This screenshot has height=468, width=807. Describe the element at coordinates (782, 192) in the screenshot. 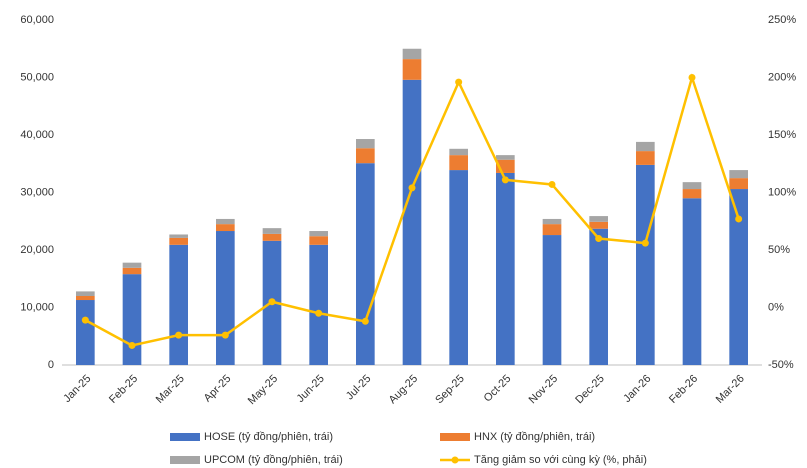

I see `y2-tick-label: 100%` at that location.